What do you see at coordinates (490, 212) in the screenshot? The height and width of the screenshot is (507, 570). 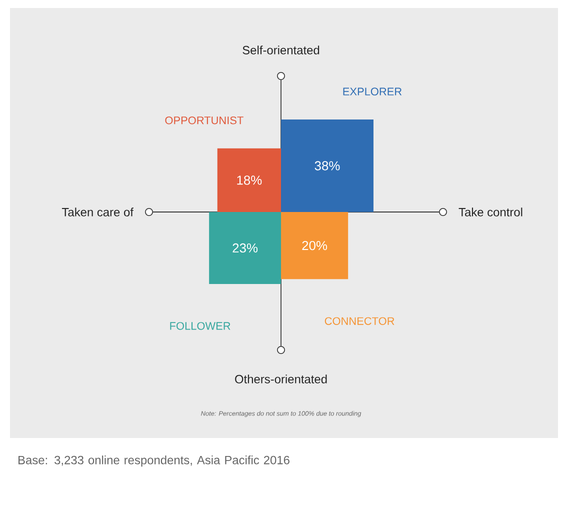 I see `text: Take control` at bounding box center [490, 212].